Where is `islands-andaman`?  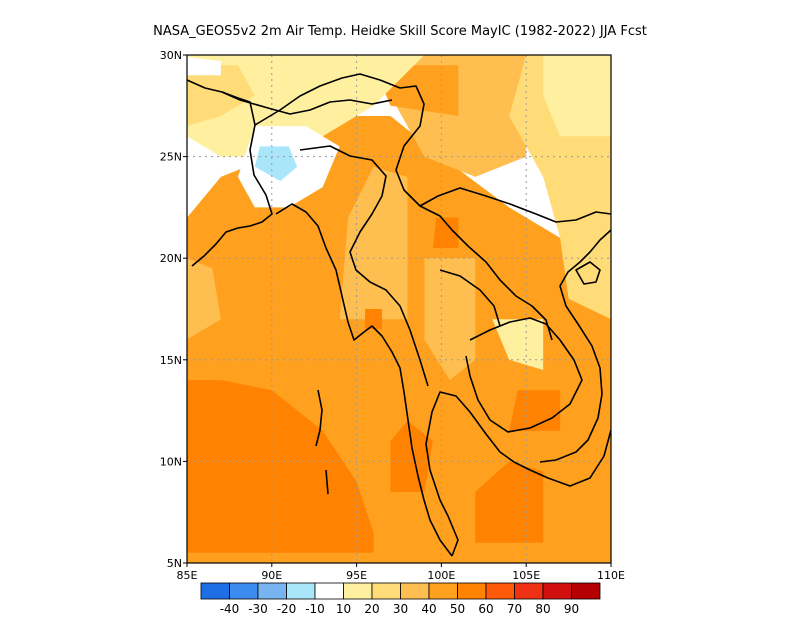 islands-andaman is located at coordinates (322, 442).